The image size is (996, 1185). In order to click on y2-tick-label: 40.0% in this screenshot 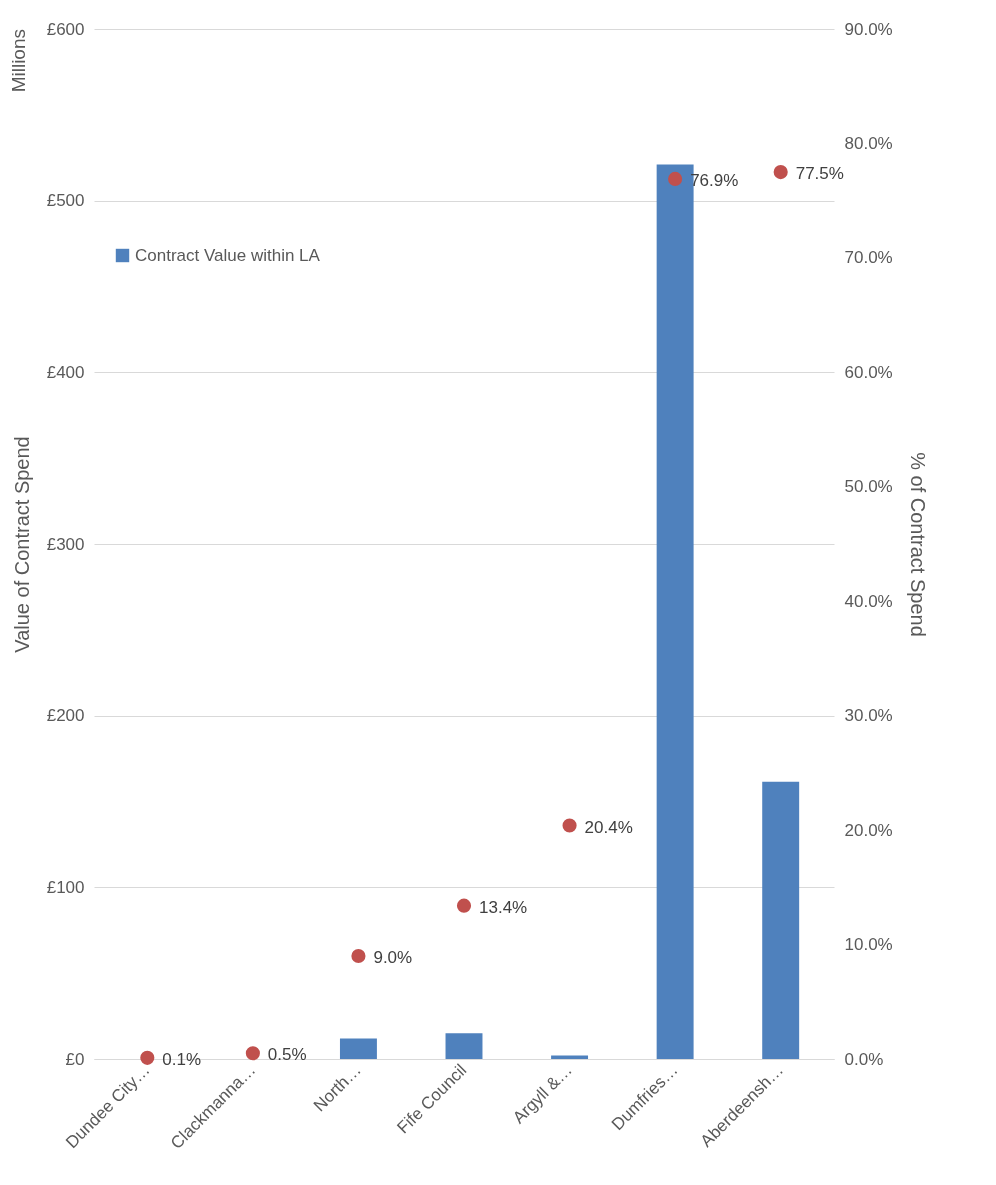, I will do `click(868, 601)`.